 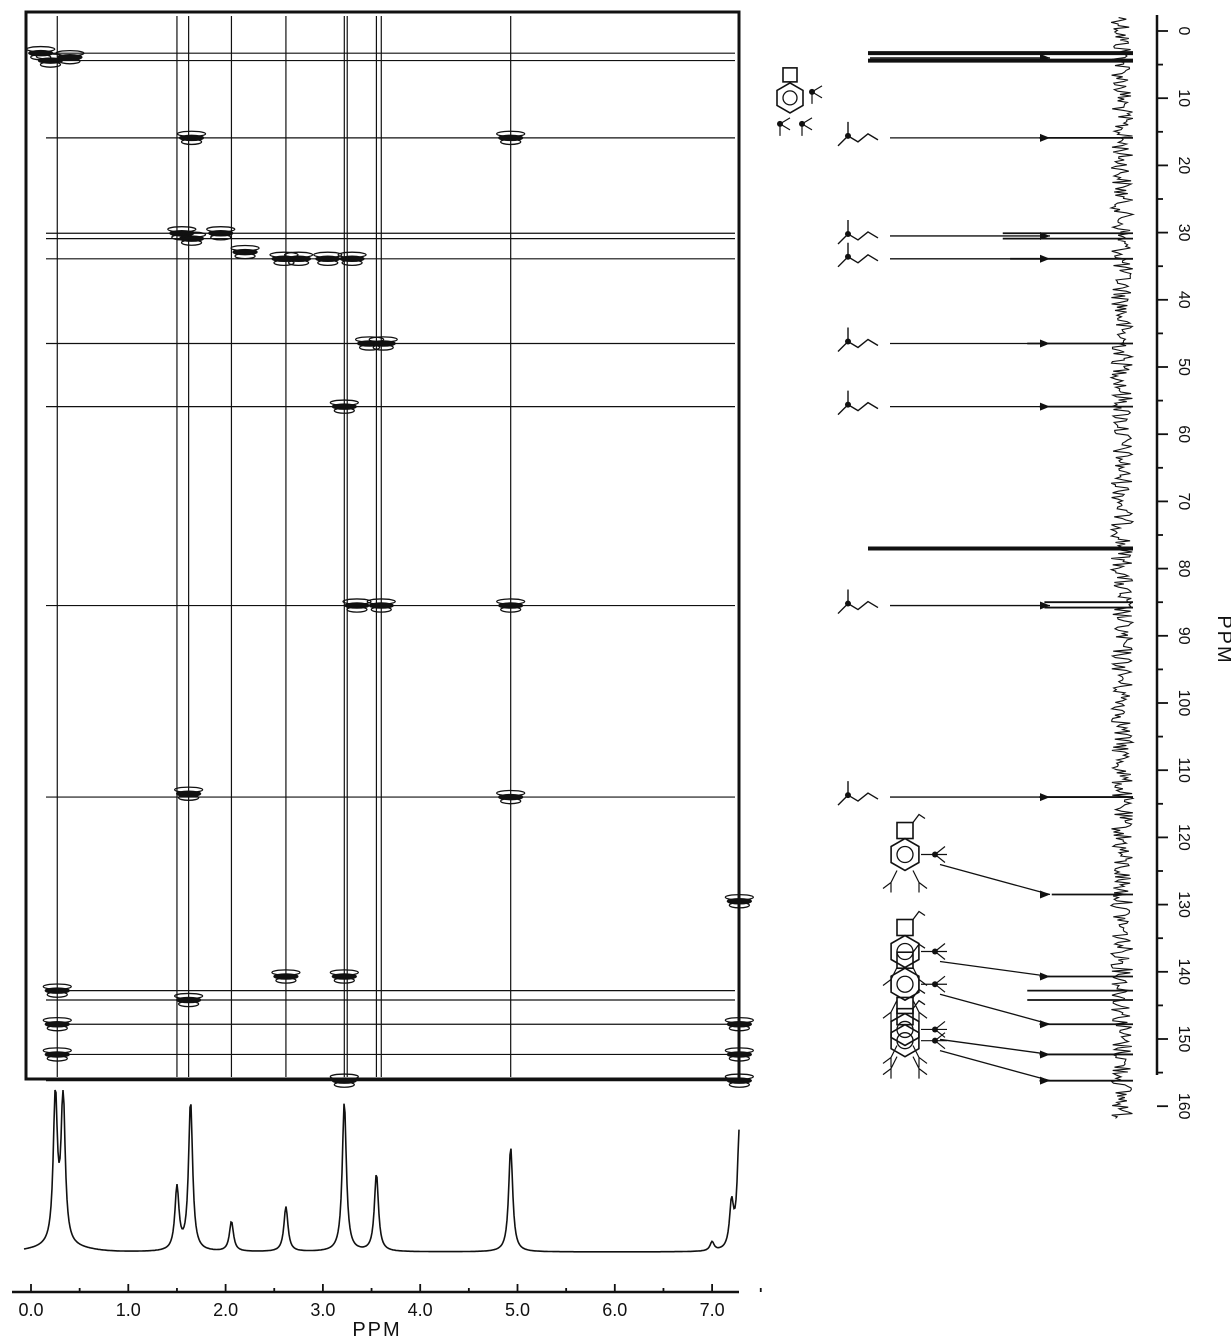 What do you see at coordinates (1183, 367) in the screenshot?
I see `carbon-tick-label: 50` at bounding box center [1183, 367].